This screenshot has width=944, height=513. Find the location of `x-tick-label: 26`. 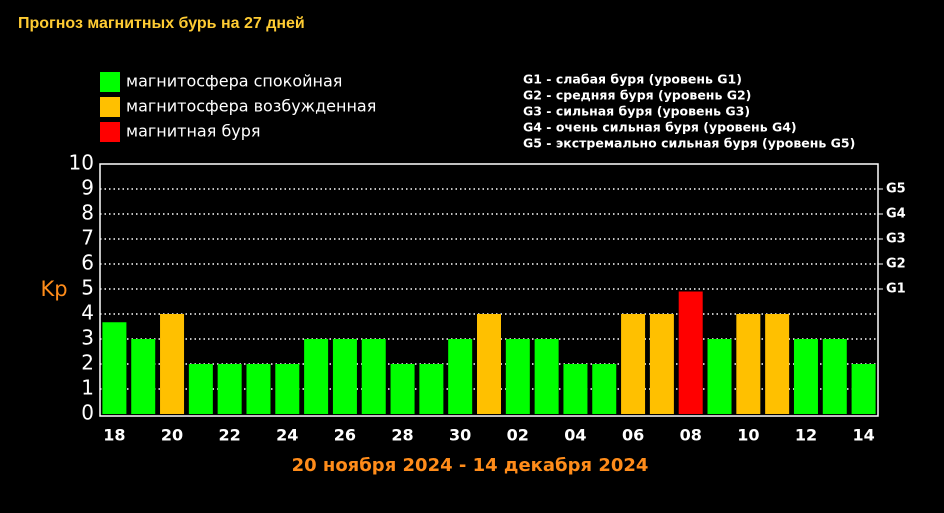

x-tick-label: 26 is located at coordinates (345, 435).